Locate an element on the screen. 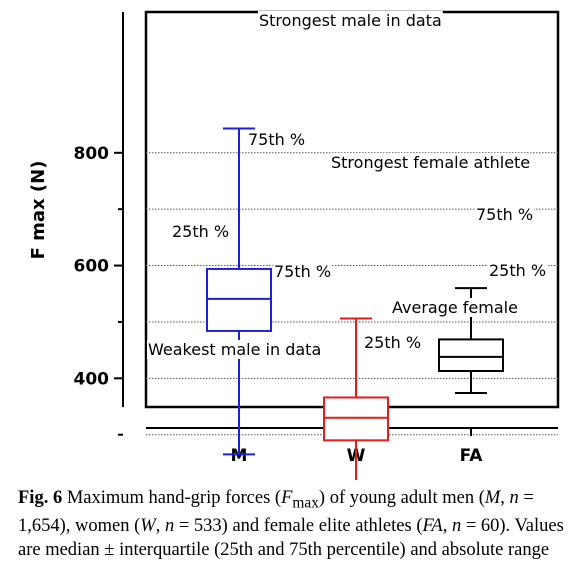 This screenshot has height=588, width=579. annotation-fa-q3: 75th % is located at coordinates (504, 214).